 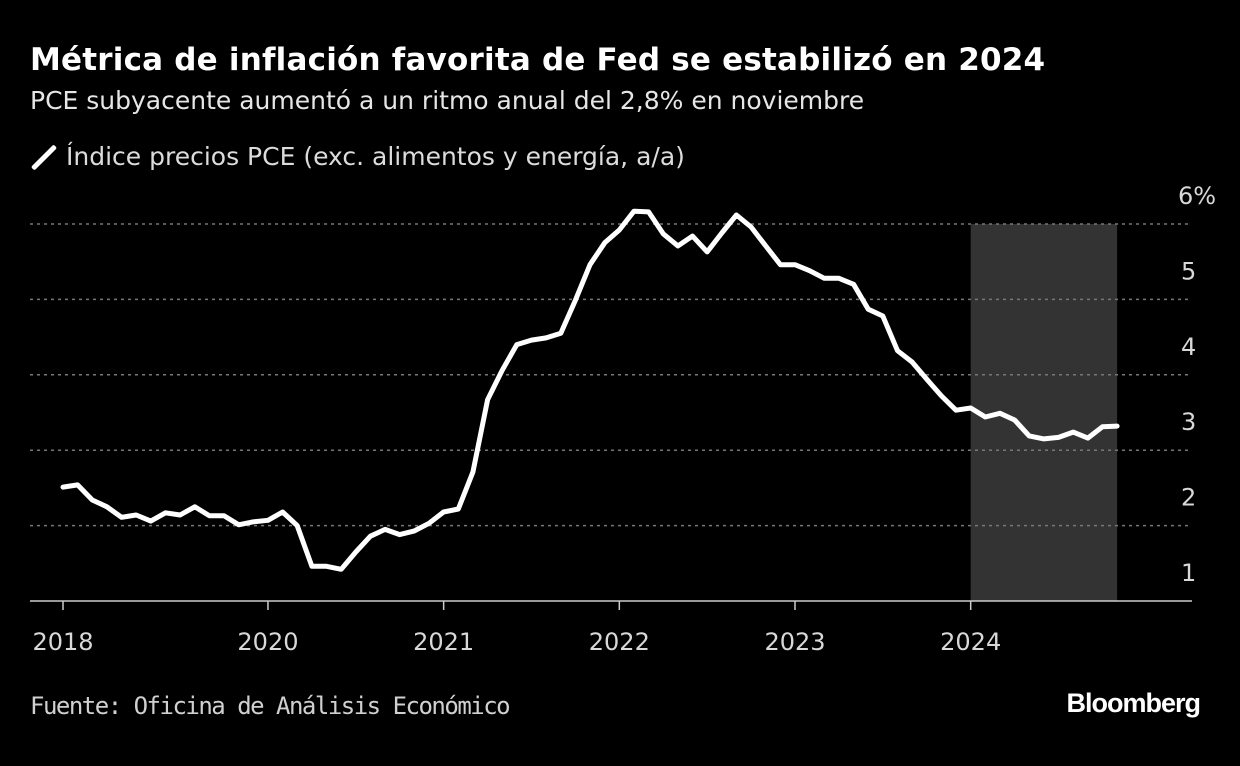 What do you see at coordinates (1188, 498) in the screenshot?
I see `y-tick-label: 2` at bounding box center [1188, 498].